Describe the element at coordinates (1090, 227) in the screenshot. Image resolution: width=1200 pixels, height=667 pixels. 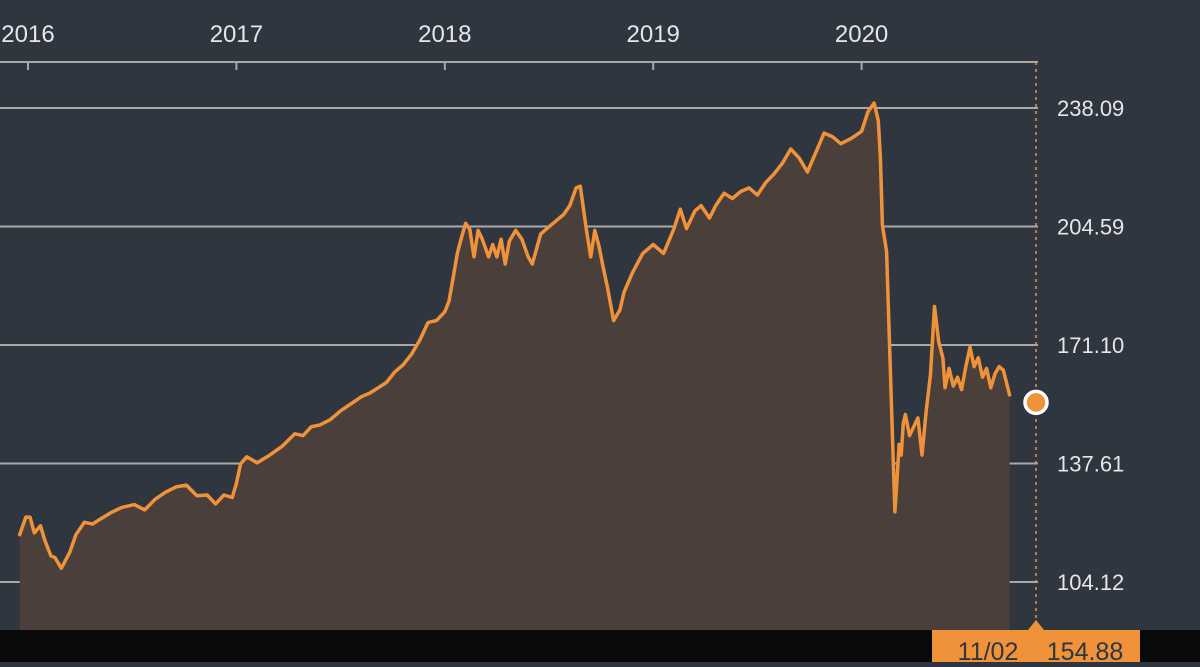
I see `y-tick-label: 204.59` at that location.